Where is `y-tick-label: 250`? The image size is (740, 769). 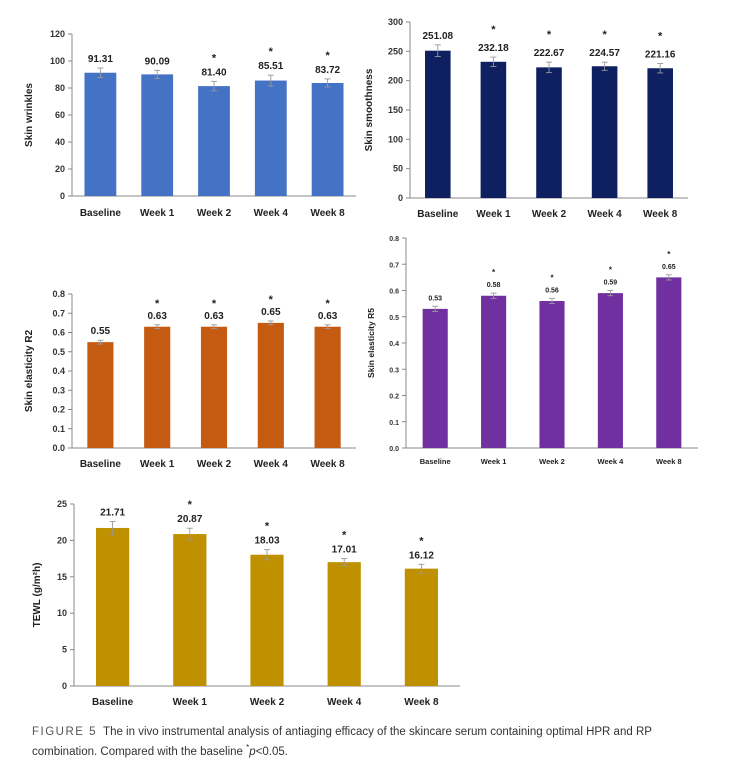 y-tick-label: 250 is located at coordinates (395, 51).